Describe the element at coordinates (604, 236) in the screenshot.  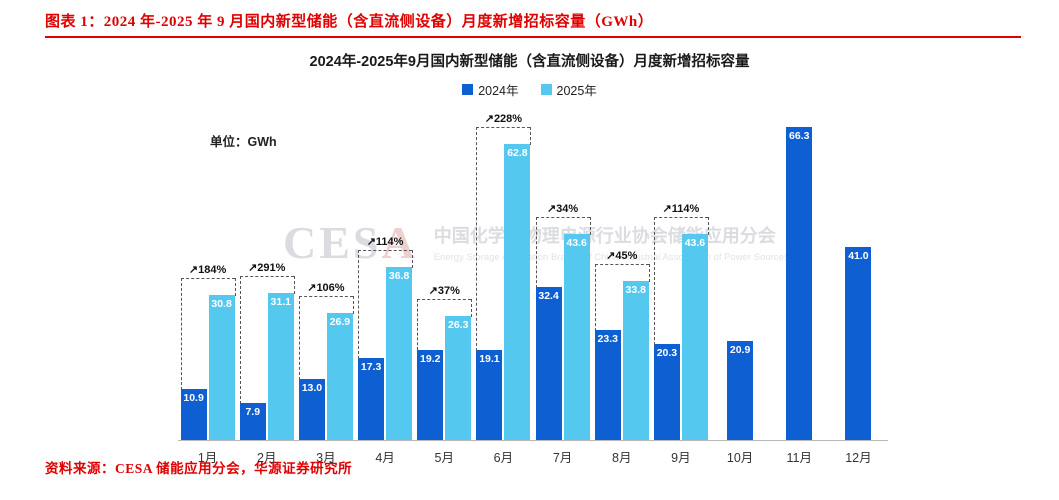
I see `watermark-line1: 中国化学与物理电源行业协会储能应用分会` at that location.